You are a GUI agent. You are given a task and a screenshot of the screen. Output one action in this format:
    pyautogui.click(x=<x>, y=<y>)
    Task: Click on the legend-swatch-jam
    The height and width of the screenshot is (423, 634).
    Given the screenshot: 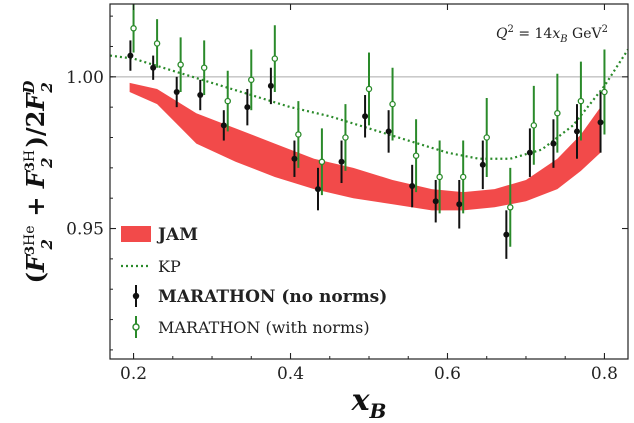 What is the action you would take?
    pyautogui.click(x=136, y=234)
    